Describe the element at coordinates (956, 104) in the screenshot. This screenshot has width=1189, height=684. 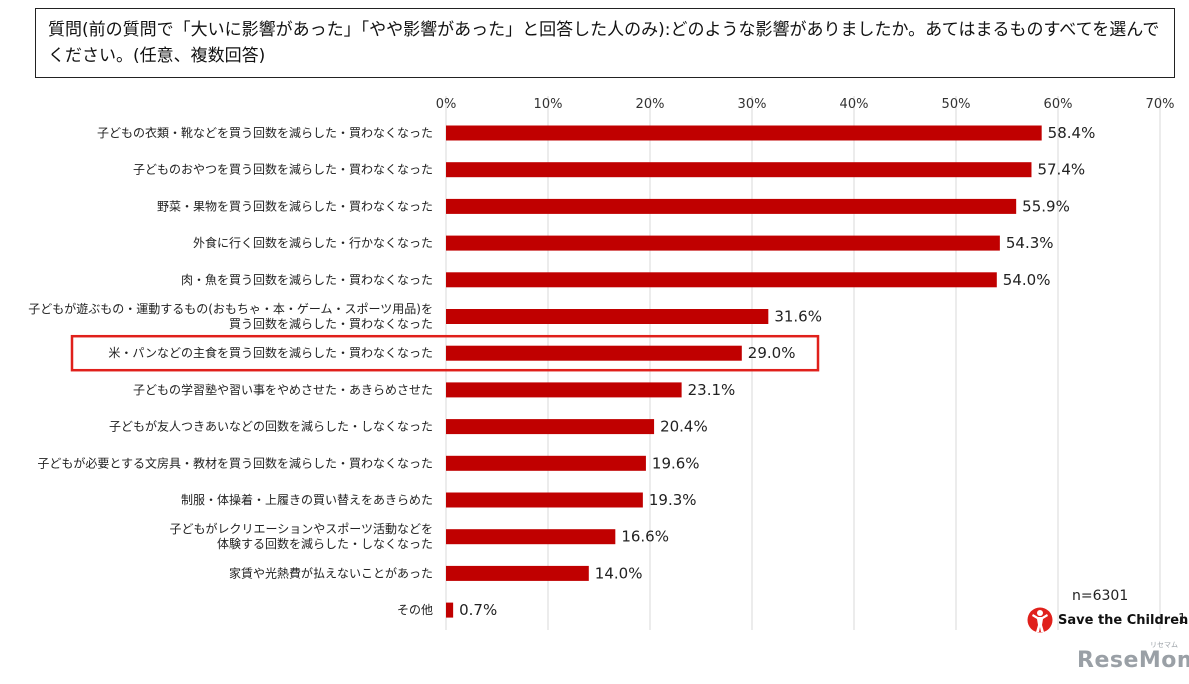
I see `x-tick-label: 50%` at that location.